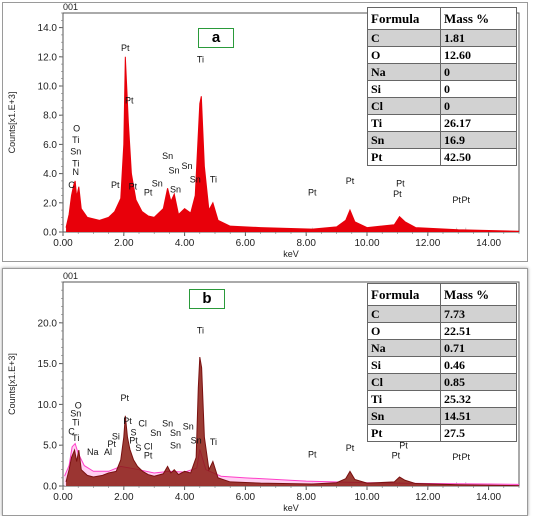 The image size is (550, 516). I want to click on mass-percent-cell: 14.51, so click(478, 416).